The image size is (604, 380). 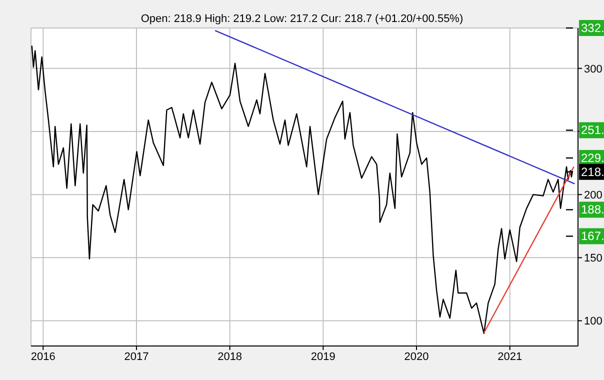 I want to click on x-tick-label: 2020, so click(x=416, y=356).